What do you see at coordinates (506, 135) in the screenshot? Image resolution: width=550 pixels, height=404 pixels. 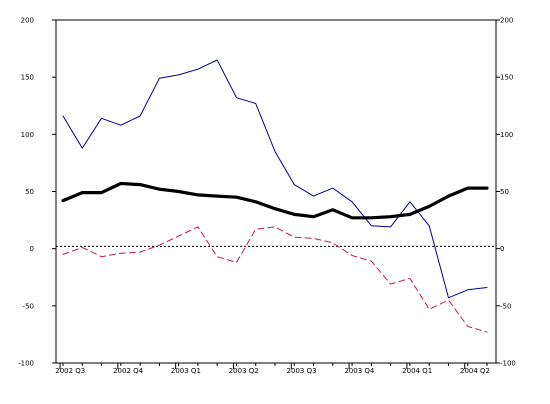 I see `y-tick-label-right: 100` at bounding box center [506, 135].